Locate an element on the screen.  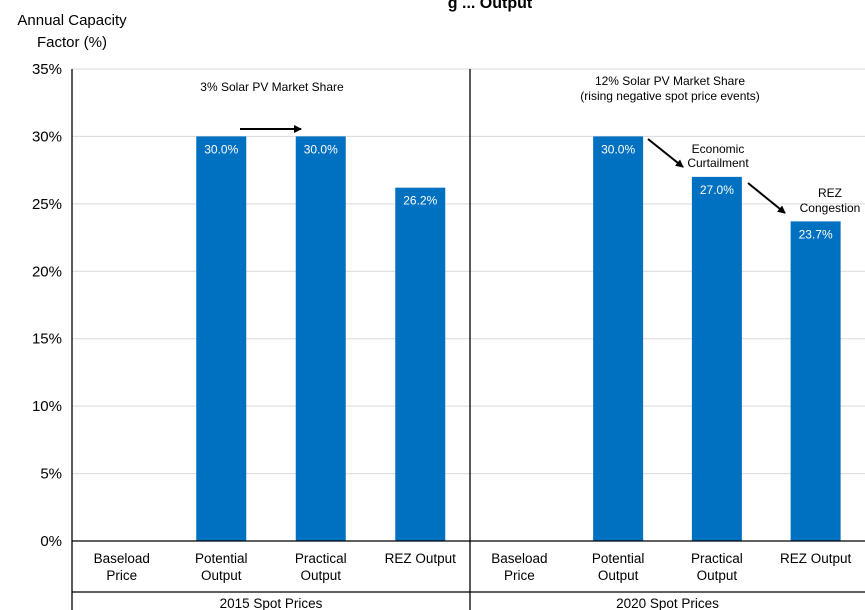
annotation-2020-line2: (rising negative spot price events) is located at coordinates (669, 96).